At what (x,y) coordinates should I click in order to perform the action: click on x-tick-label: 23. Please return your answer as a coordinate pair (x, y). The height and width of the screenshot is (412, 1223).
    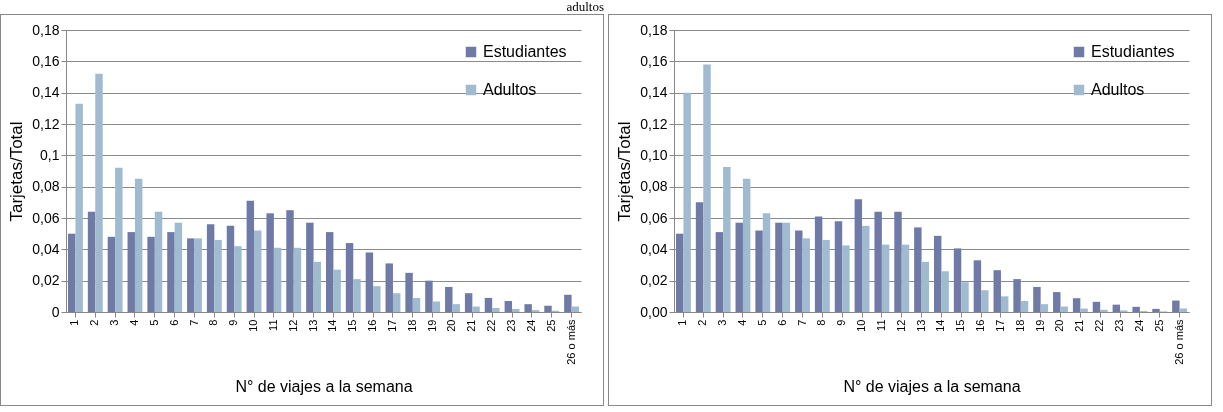
    Looking at the image, I should click on (1119, 325).